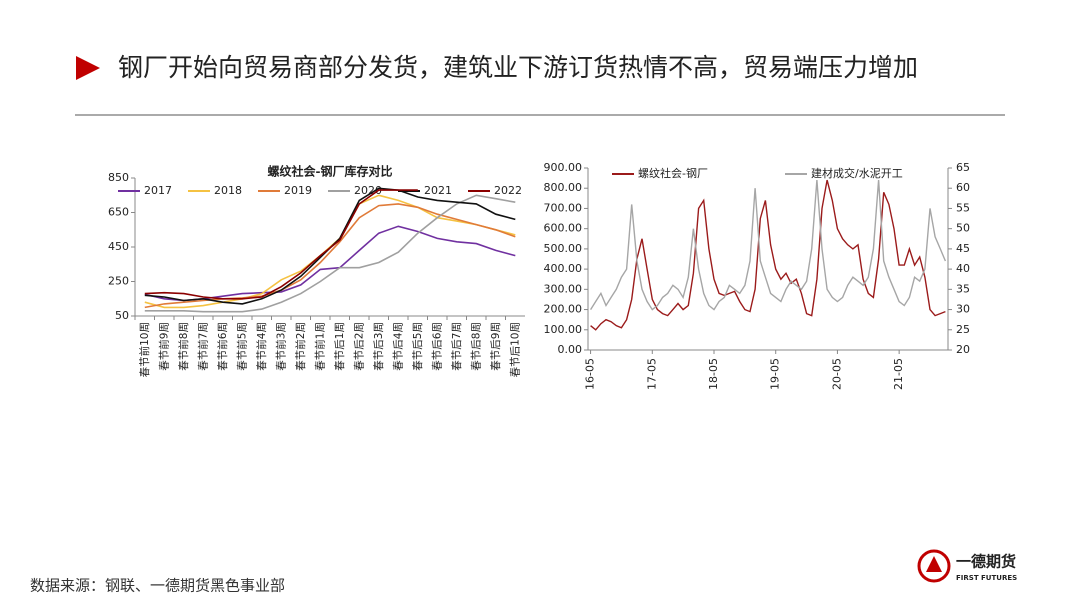 This screenshot has width=1080, height=608. What do you see at coordinates (963, 207) in the screenshot?
I see `y2-tick-label: 55` at bounding box center [963, 207].